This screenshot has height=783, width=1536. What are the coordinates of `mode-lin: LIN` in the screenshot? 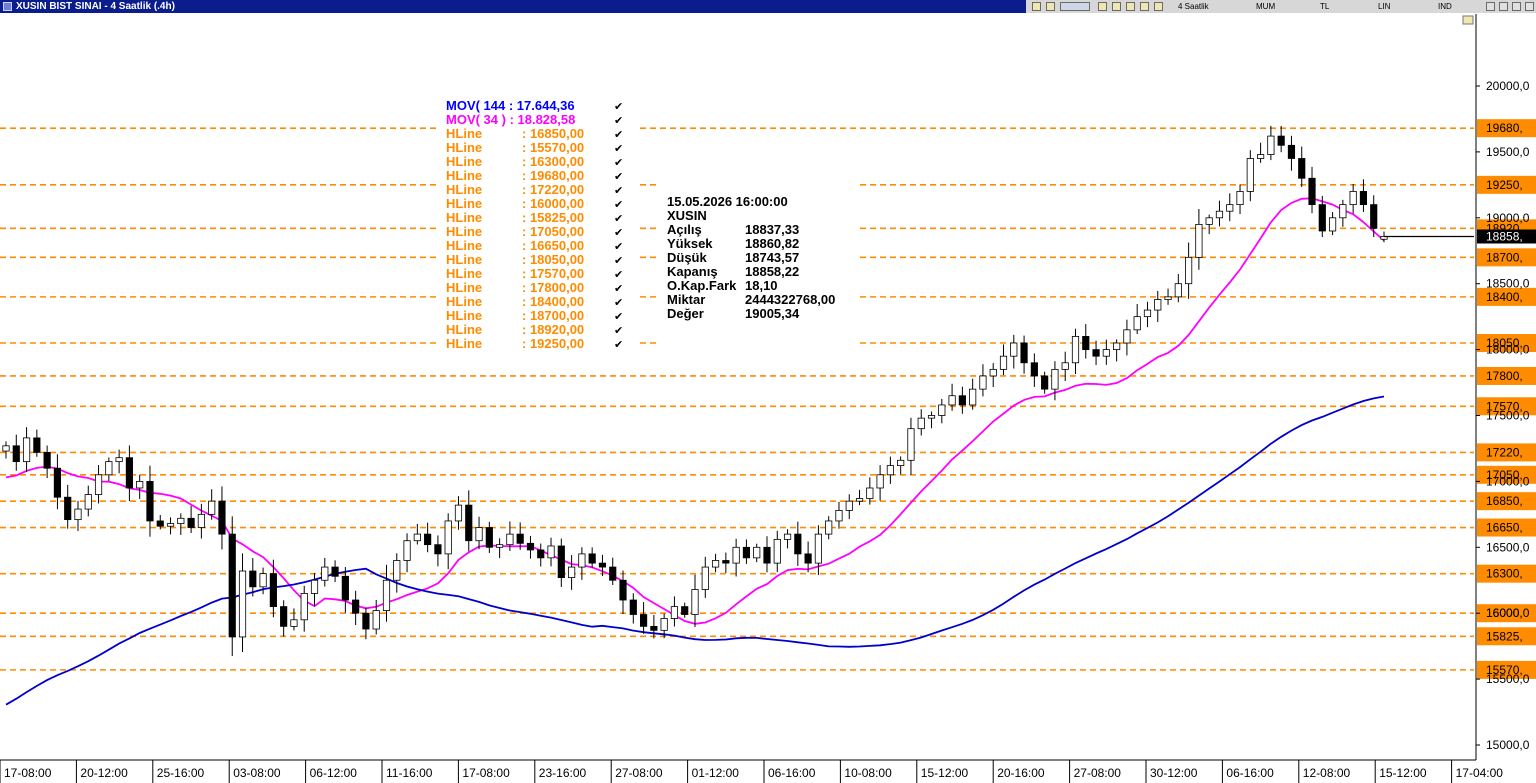 It's located at (1384, 6).